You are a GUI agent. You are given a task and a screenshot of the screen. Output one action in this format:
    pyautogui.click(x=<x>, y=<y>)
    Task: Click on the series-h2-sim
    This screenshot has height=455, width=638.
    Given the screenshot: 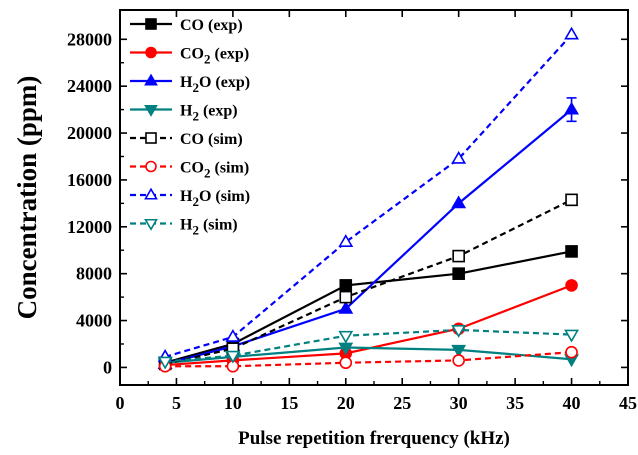 What is the action you would take?
    pyautogui.click(x=368, y=347)
    